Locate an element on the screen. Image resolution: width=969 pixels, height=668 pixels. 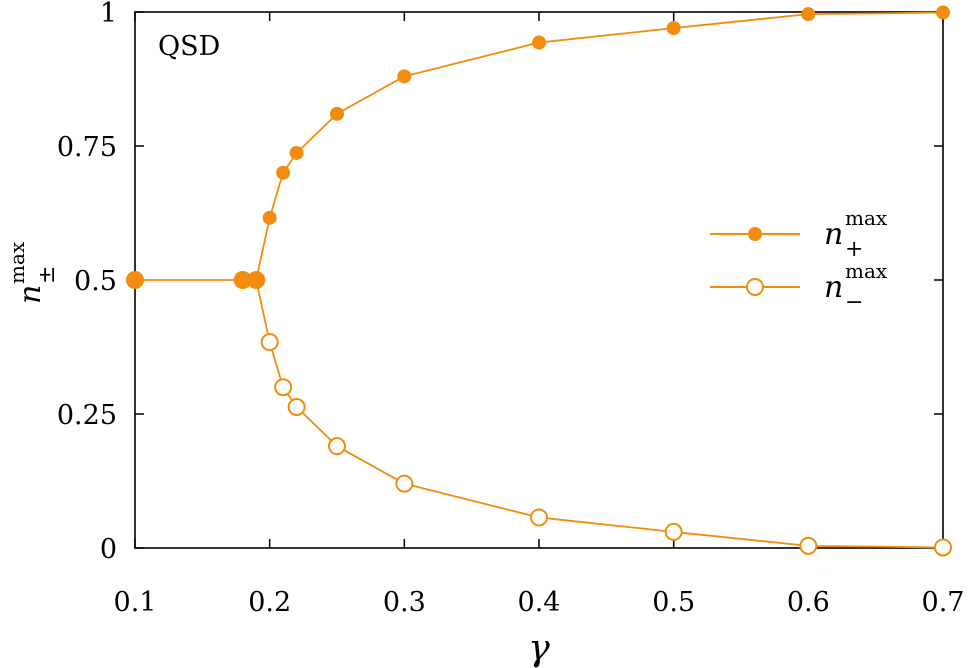
x-tick-label: 0.3 is located at coordinates (404, 602).